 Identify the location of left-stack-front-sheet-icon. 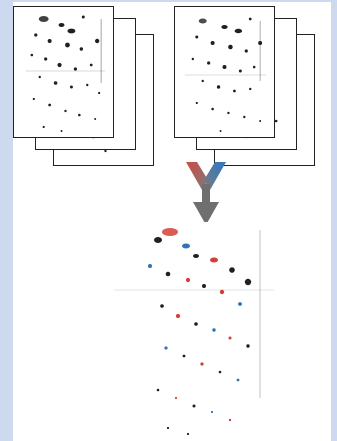
(63, 72).